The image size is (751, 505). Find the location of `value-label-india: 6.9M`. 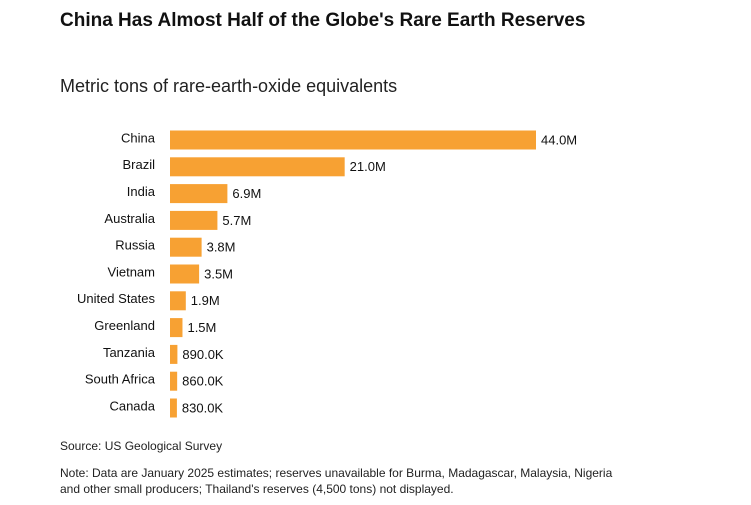

value-label-india: 6.9M is located at coordinates (246, 193).